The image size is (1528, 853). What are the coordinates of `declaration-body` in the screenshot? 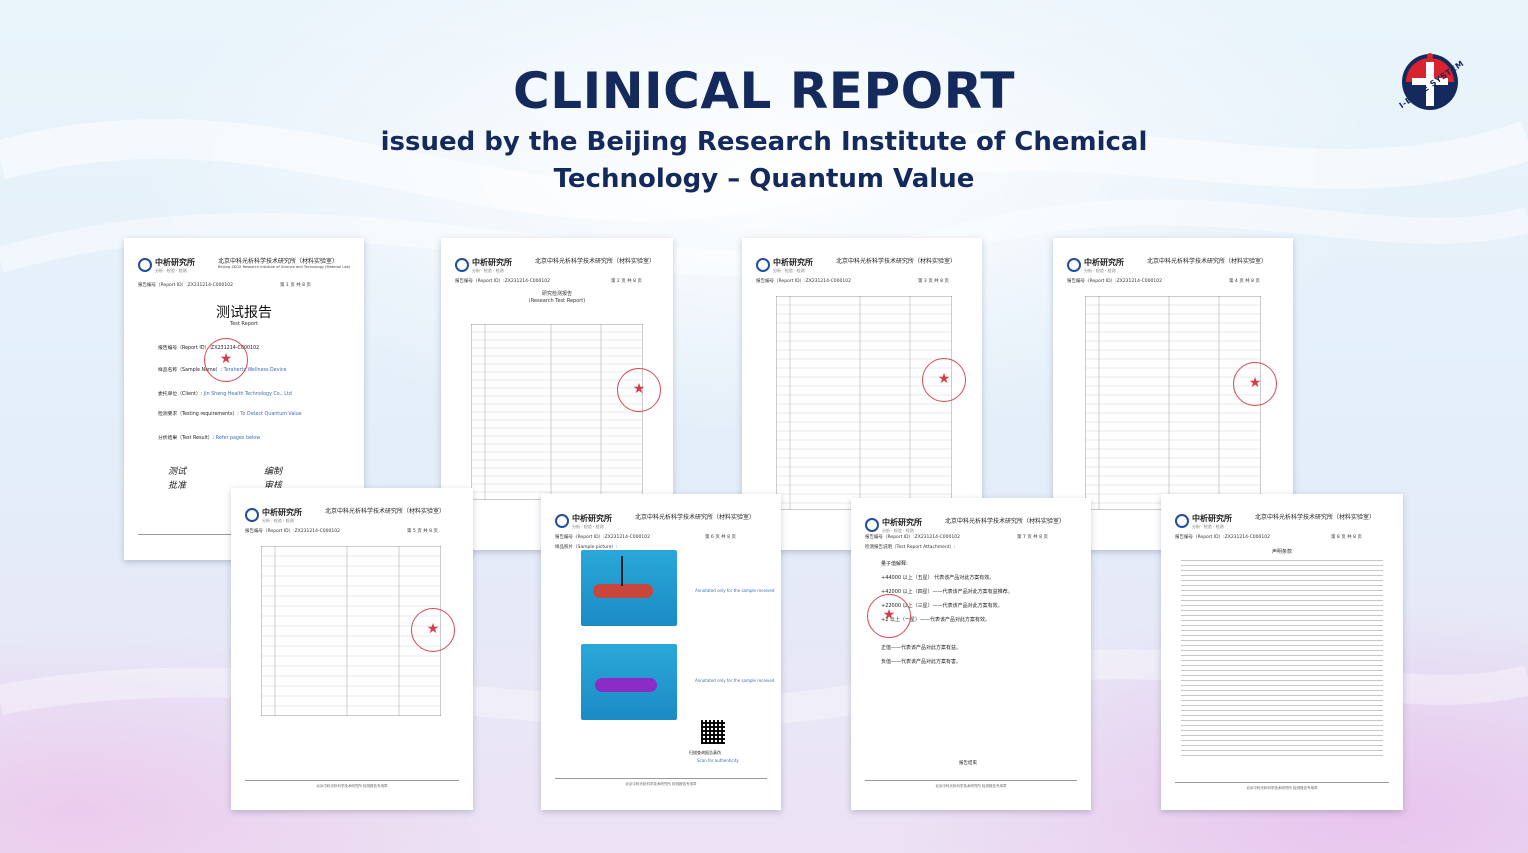 It's located at (1282, 660).